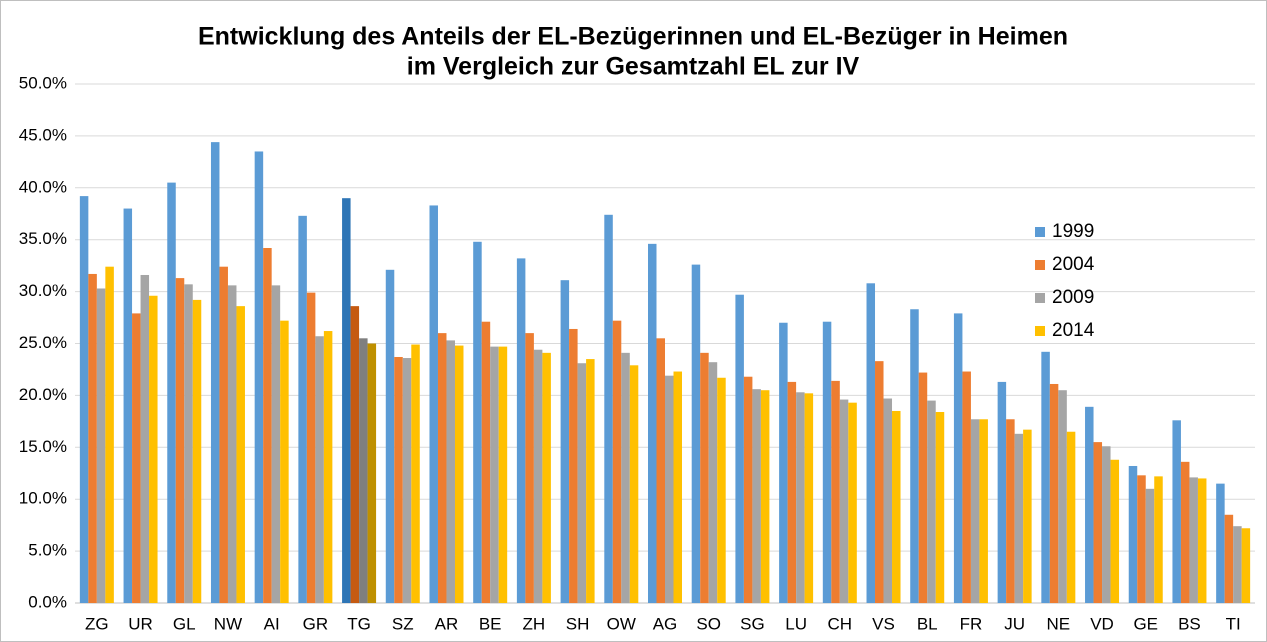  Describe the element at coordinates (1073, 297) in the screenshot. I see `legend-label: 2009` at that location.